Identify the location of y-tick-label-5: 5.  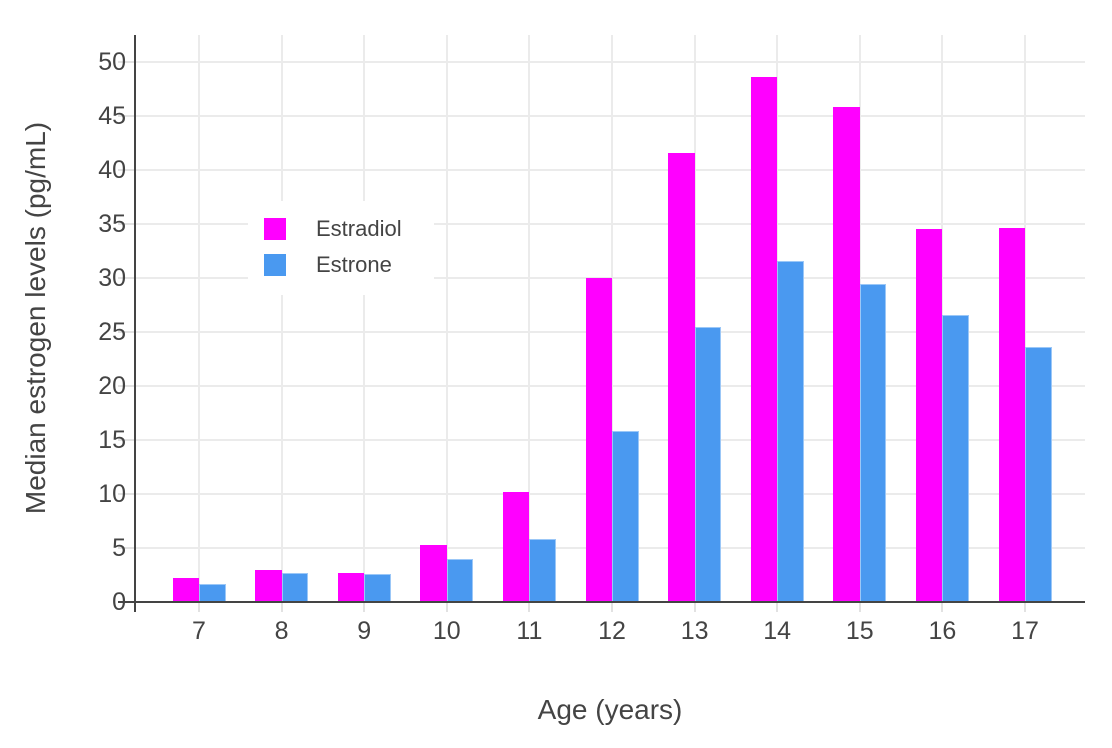
(119, 548).